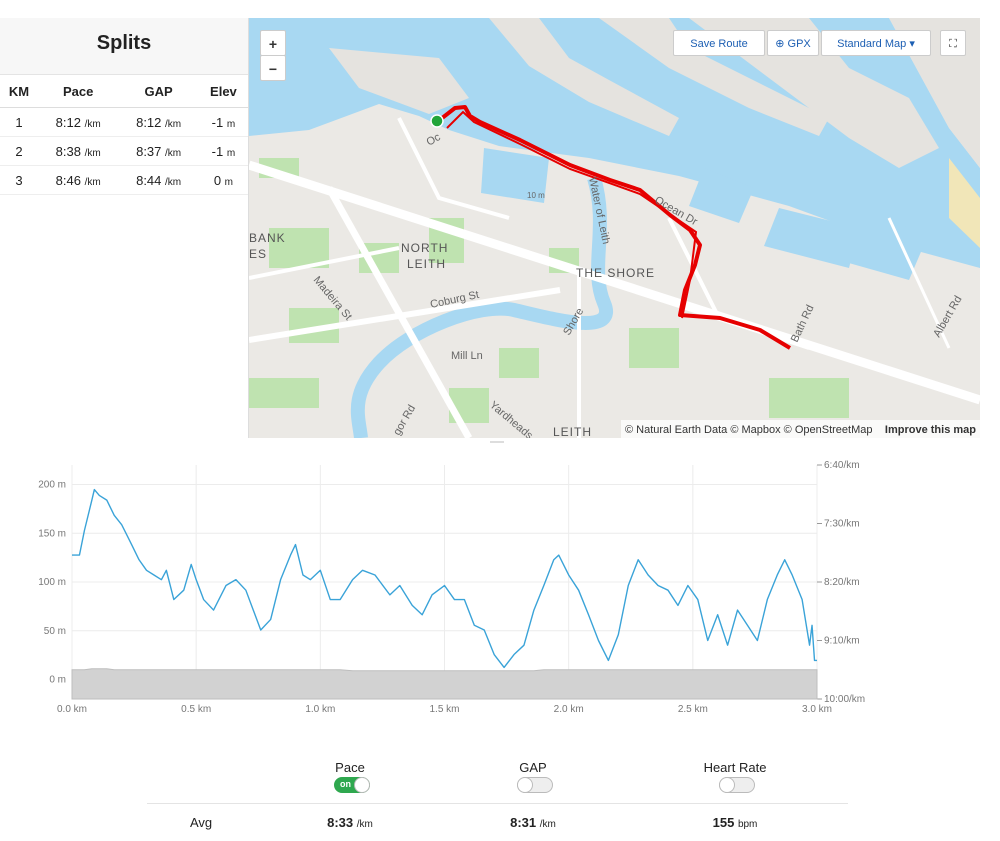 This screenshot has height=841, width=1000. I want to click on average-number: 155, so click(723, 822).